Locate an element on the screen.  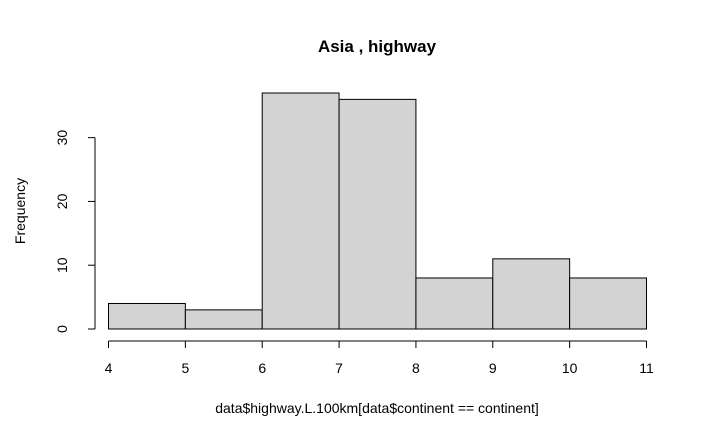
x-tick-label-2: 6 is located at coordinates (262, 368).